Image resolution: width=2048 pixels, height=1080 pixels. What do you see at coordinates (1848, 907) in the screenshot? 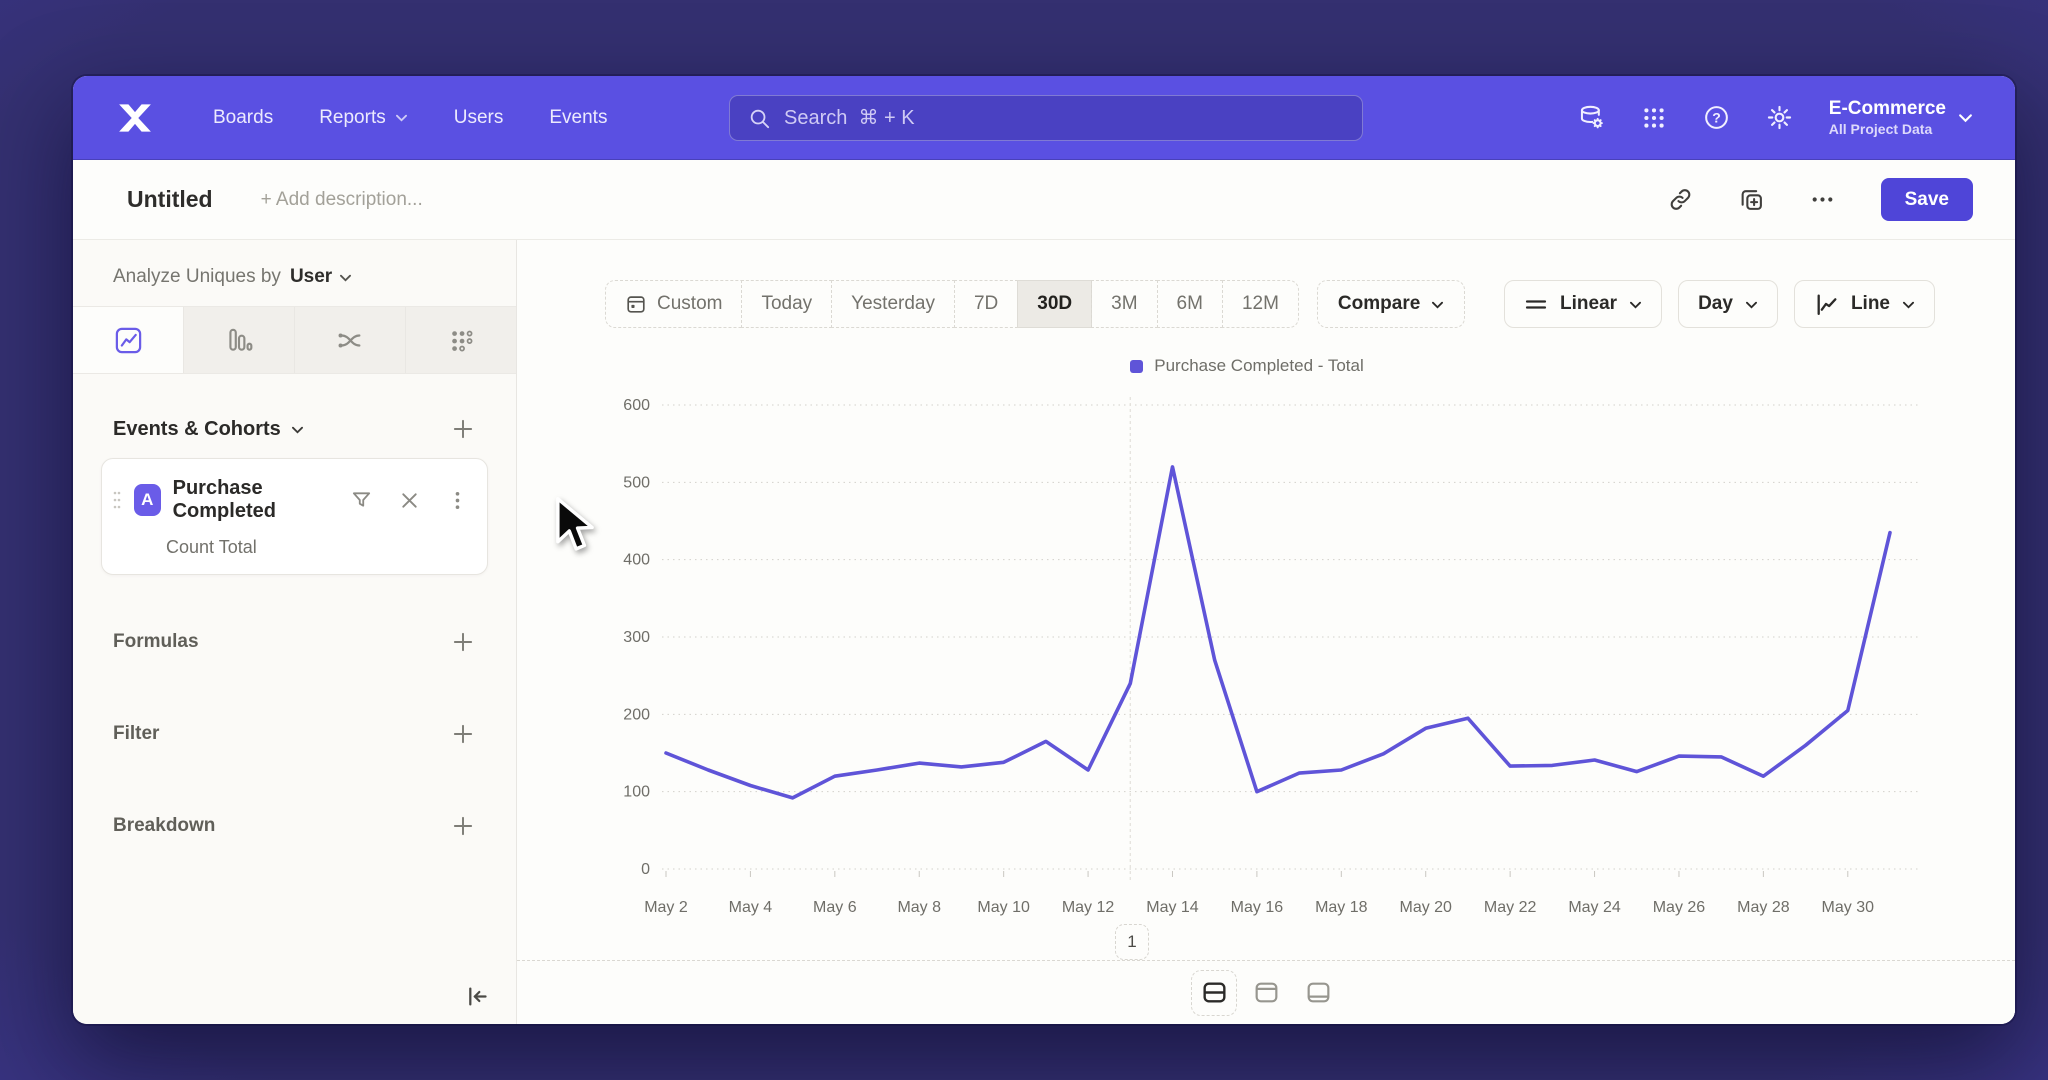
I see `svg-text: May 30` at bounding box center [1848, 907].